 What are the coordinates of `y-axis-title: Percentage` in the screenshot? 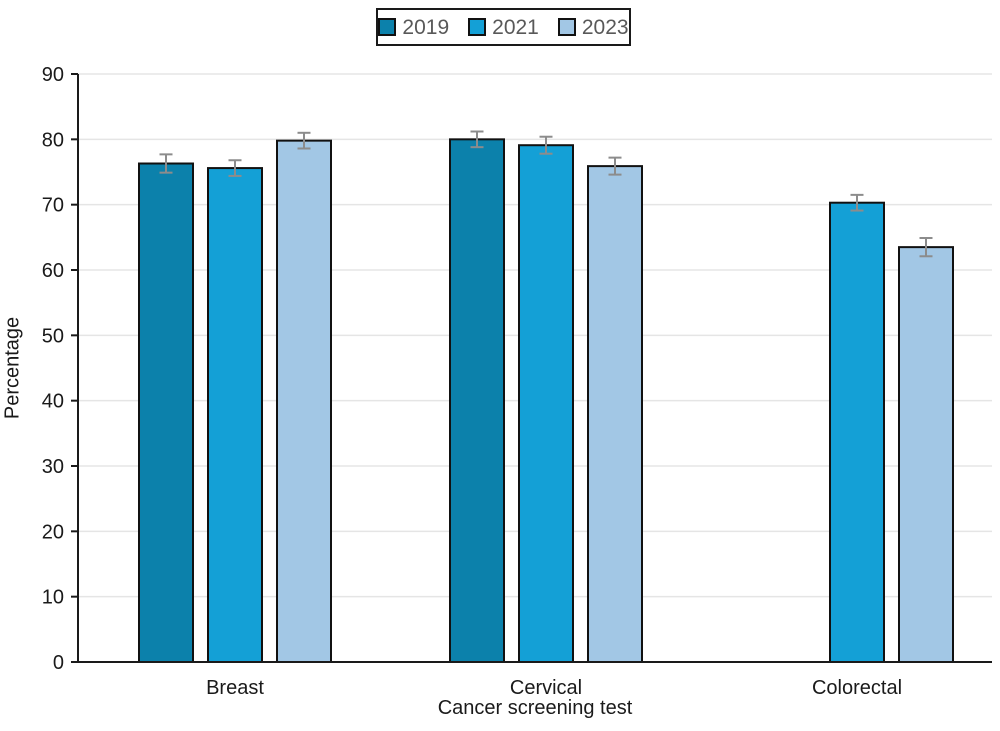 It's located at (12, 368).